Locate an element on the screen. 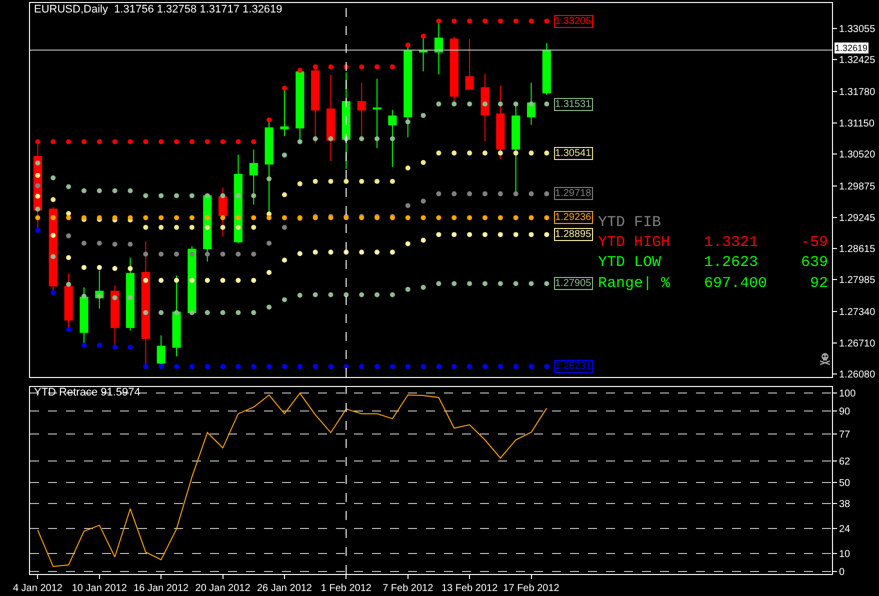  data-label: 1.28895 is located at coordinates (573, 234).